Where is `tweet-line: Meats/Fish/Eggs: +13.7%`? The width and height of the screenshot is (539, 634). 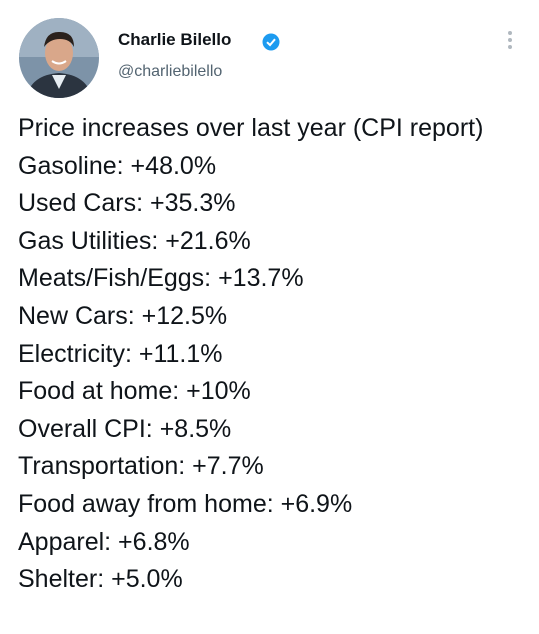
tweet-line: Meats/Fish/Eggs: +13.7% is located at coordinates (161, 278).